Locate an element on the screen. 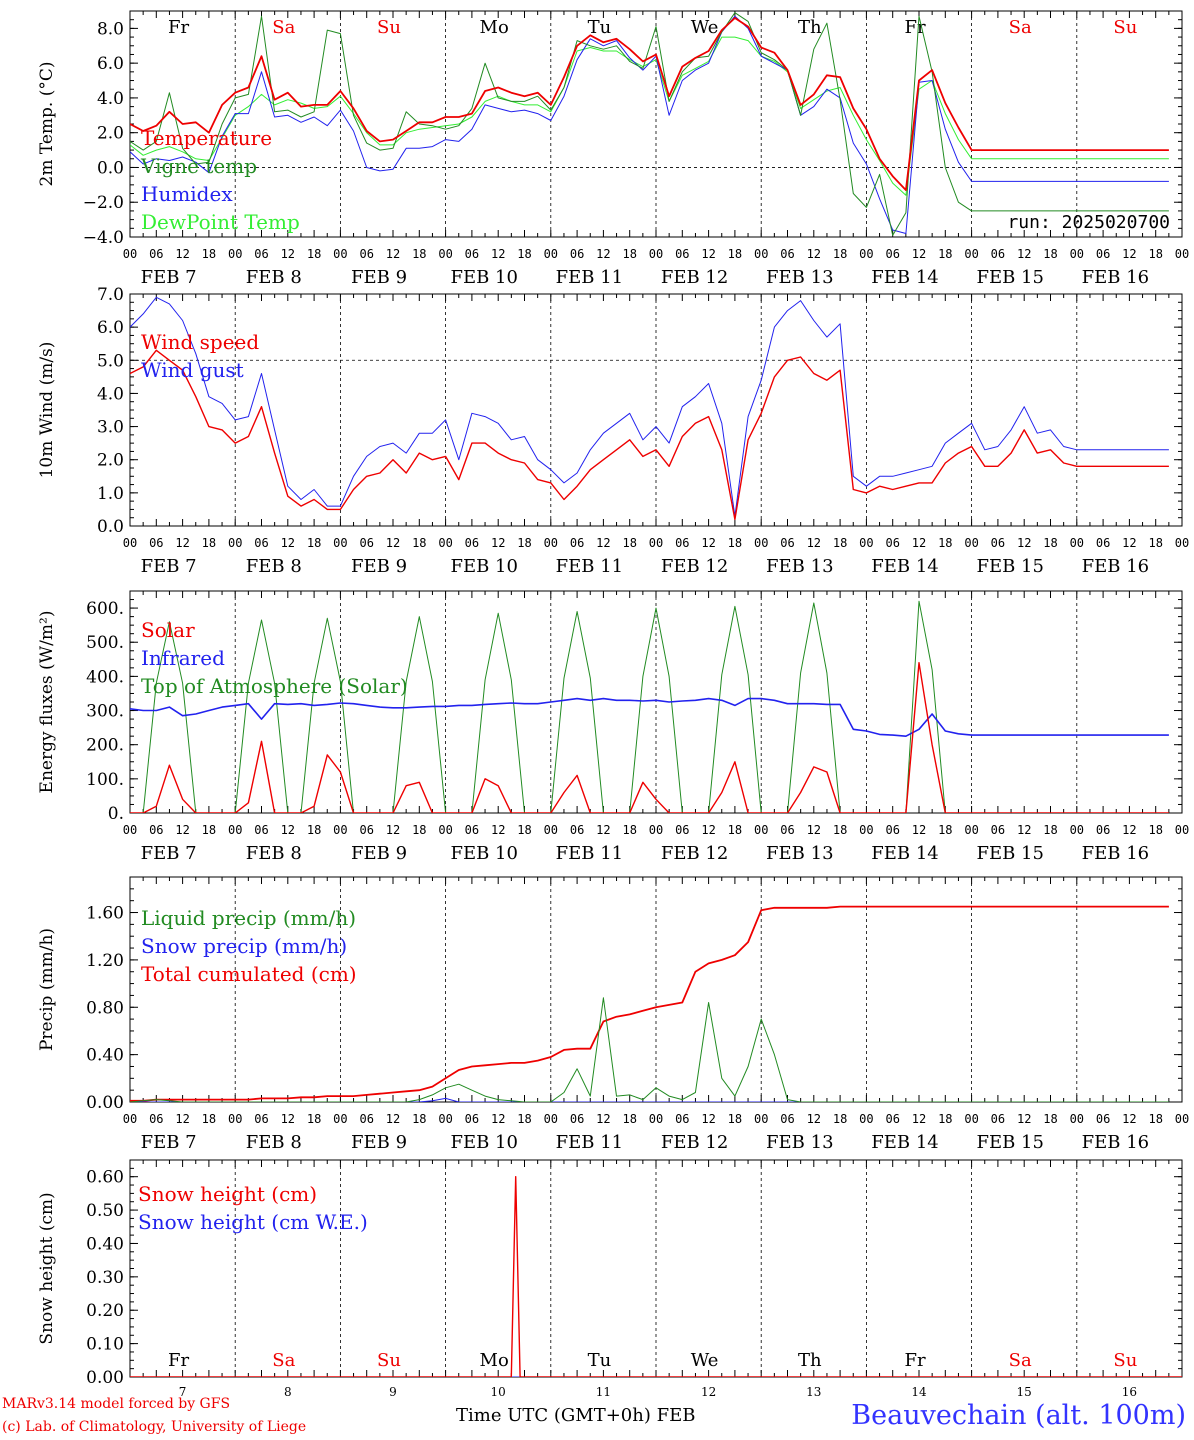 This screenshot has width=1194, height=1440. wind-y-tick-label: 4.0 is located at coordinates (110, 394).